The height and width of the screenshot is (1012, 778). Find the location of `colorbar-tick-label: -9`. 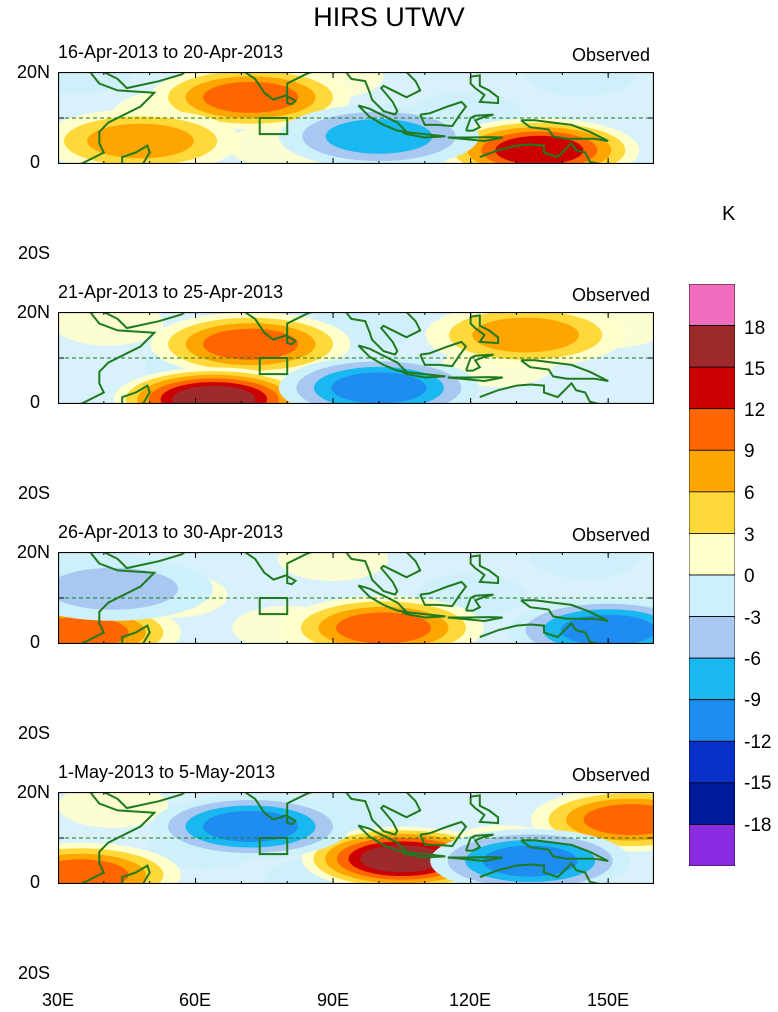

colorbar-tick-label: -9 is located at coordinates (752, 700).